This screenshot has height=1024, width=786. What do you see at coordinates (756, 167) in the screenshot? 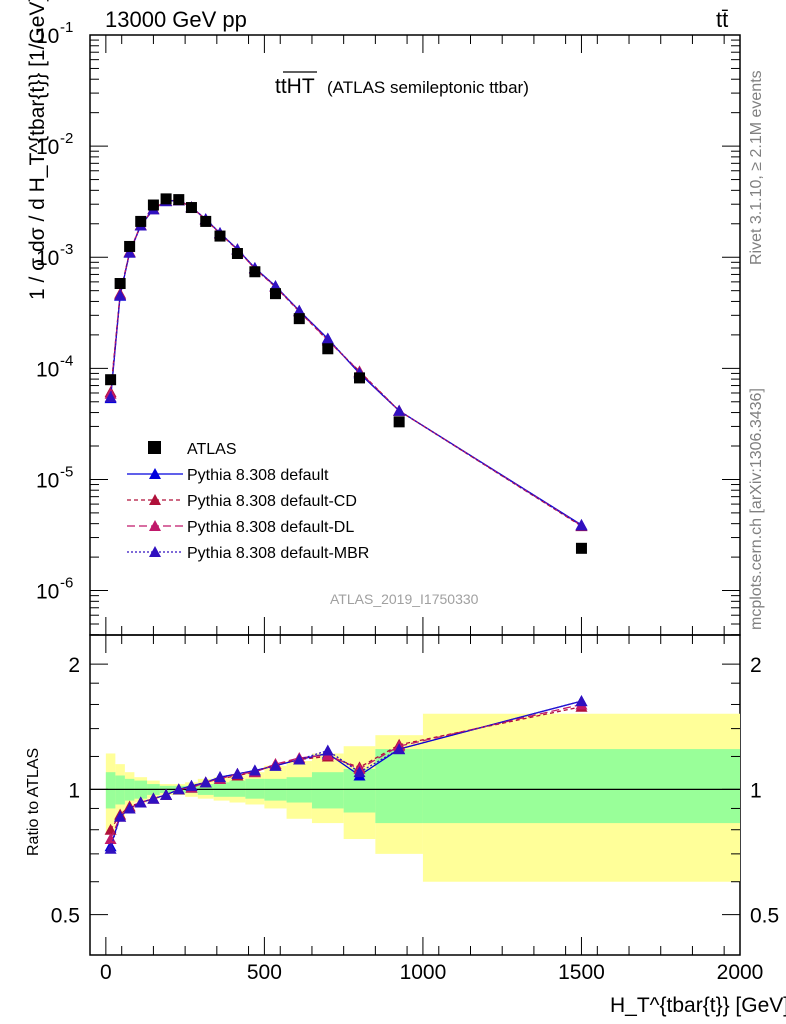
I see `rivet-label: Rivet 3.1.10, ≥ 2.1M events` at bounding box center [756, 167].